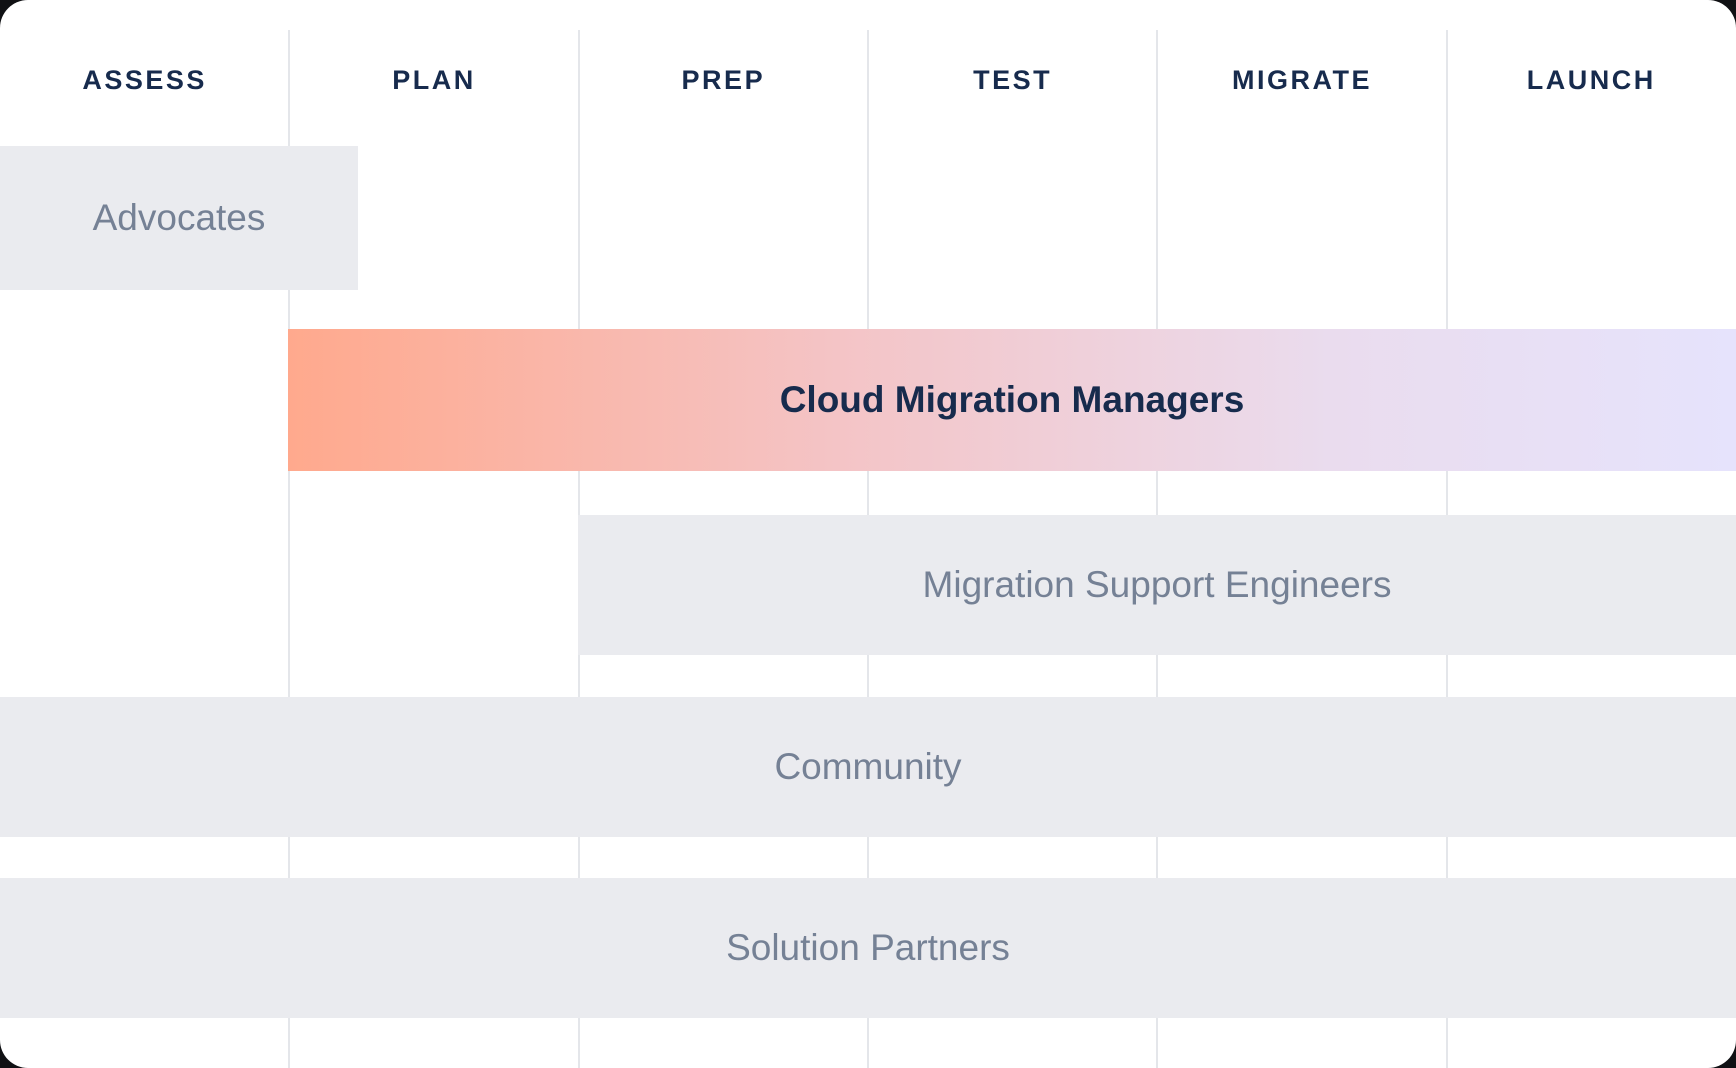 The height and width of the screenshot is (1068, 1736). I want to click on resource-bar-cloud-migration-managers: Cloud Migration Managers, so click(1012, 400).